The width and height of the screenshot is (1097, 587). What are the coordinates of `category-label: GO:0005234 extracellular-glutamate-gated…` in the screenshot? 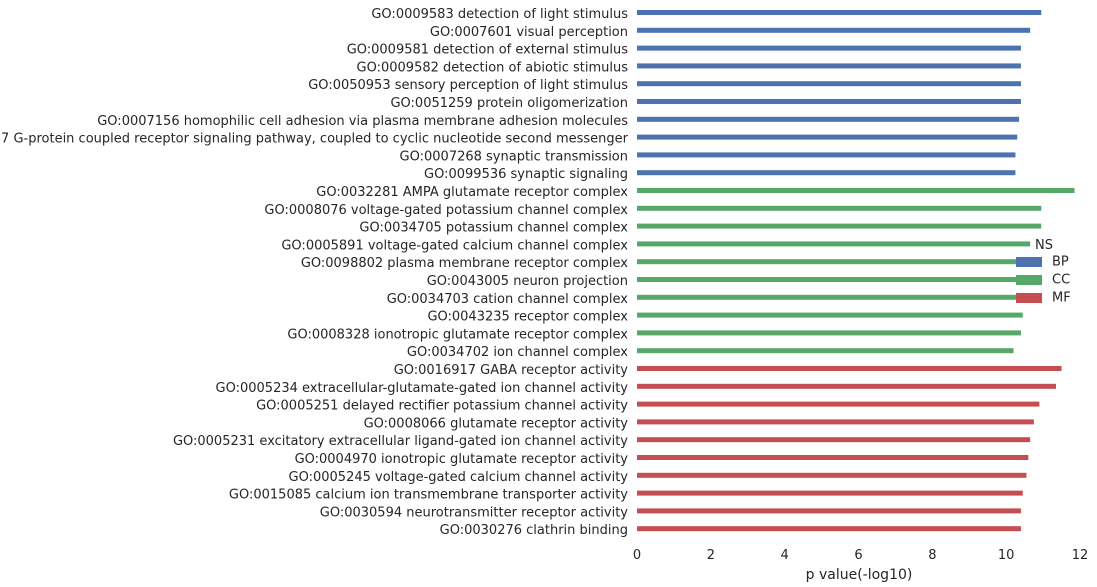 It's located at (422, 388).